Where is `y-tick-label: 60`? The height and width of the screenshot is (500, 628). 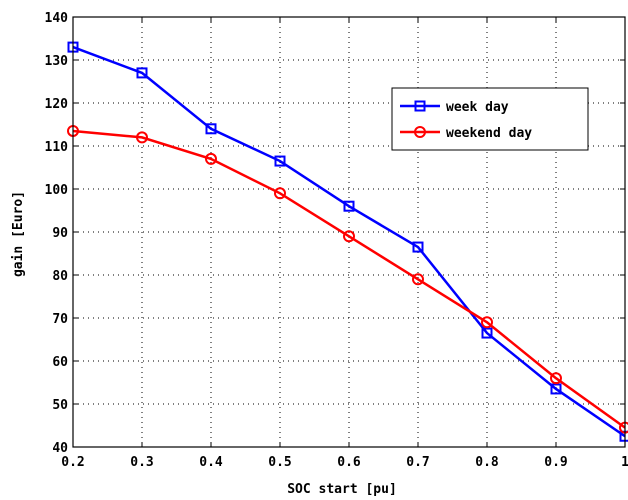
y-tick-label: 60 is located at coordinates (60, 362).